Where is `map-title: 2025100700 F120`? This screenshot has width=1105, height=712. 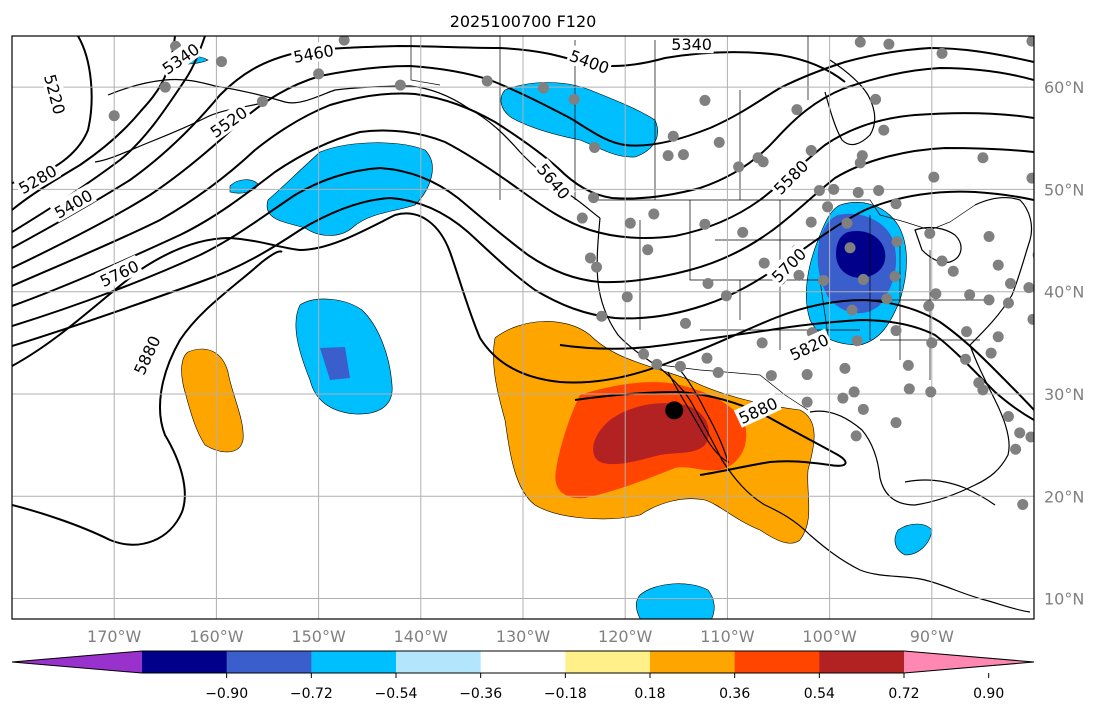 map-title: 2025100700 F120 is located at coordinates (523, 21).